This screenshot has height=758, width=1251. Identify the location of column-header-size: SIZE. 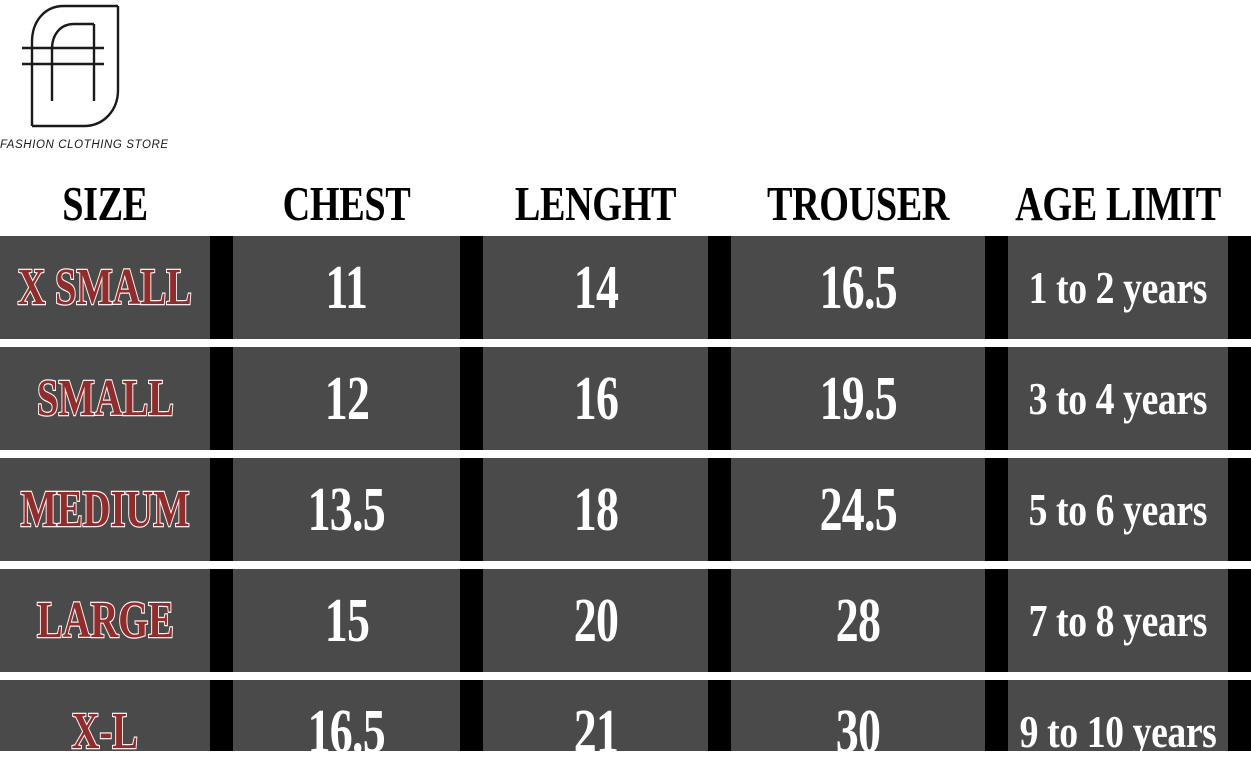
(105, 203).